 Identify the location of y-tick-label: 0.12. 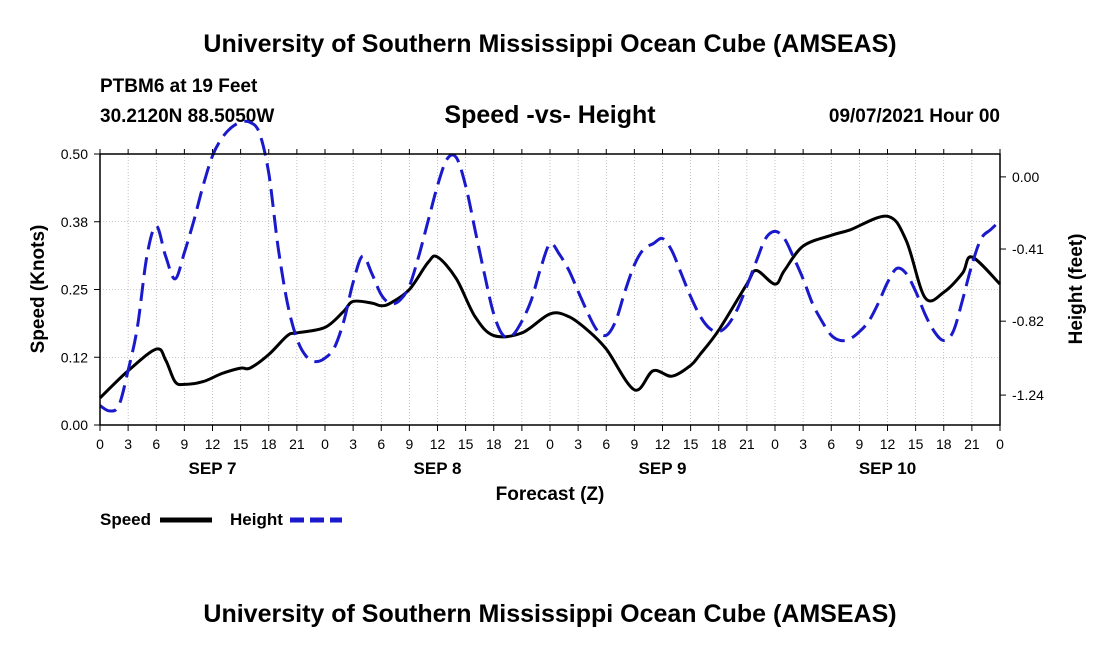
(74, 357).